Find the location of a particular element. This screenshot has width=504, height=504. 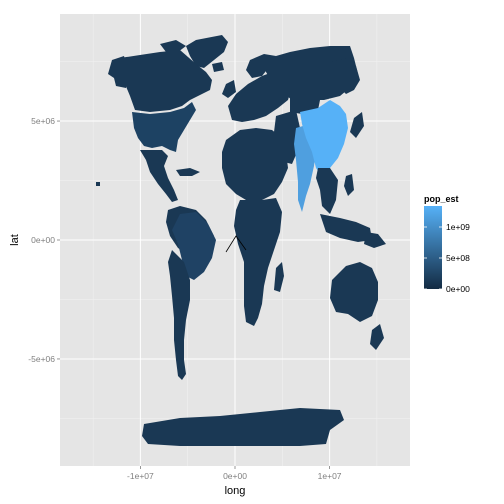

new-guinea is located at coordinates (375, 240).